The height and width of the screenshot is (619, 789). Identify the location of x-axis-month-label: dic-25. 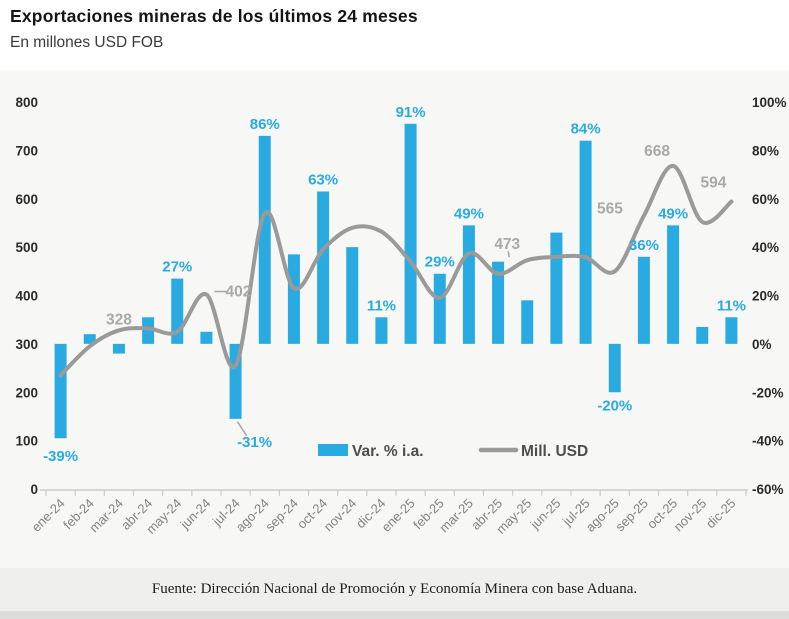
(721, 514).